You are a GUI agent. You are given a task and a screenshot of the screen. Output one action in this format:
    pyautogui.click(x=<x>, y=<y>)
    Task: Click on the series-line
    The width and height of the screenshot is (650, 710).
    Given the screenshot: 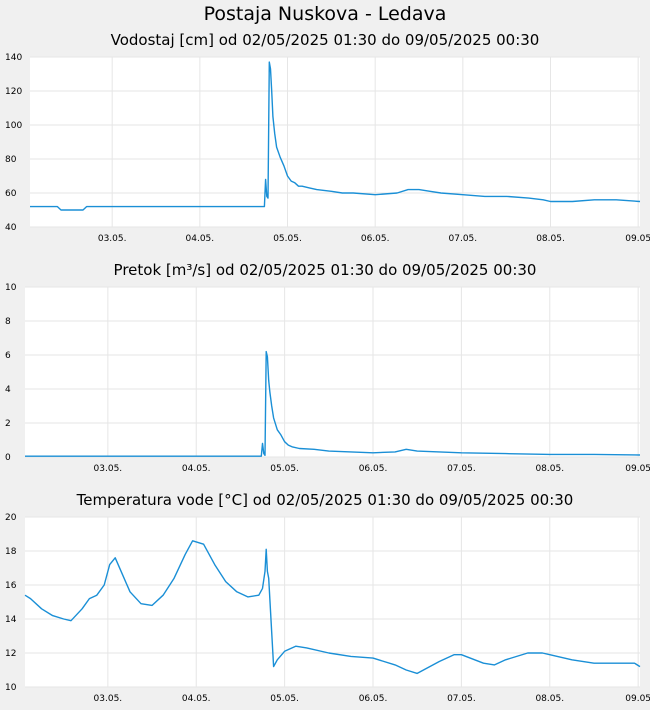 What is the action you would take?
    pyautogui.click(x=333, y=403)
    